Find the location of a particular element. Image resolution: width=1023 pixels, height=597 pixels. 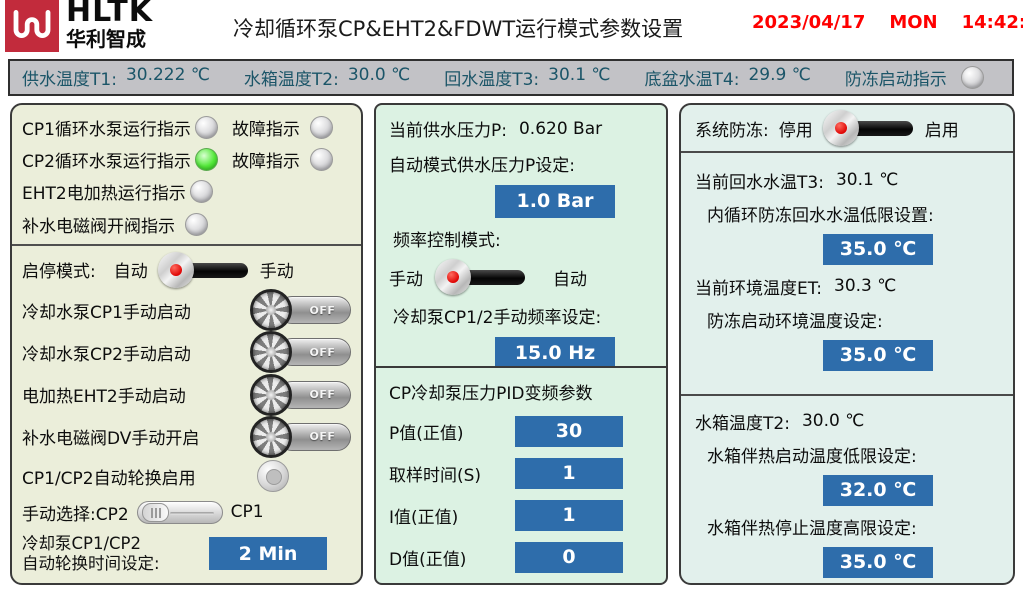

system-antifreeze-toggle is located at coordinates (868, 128).